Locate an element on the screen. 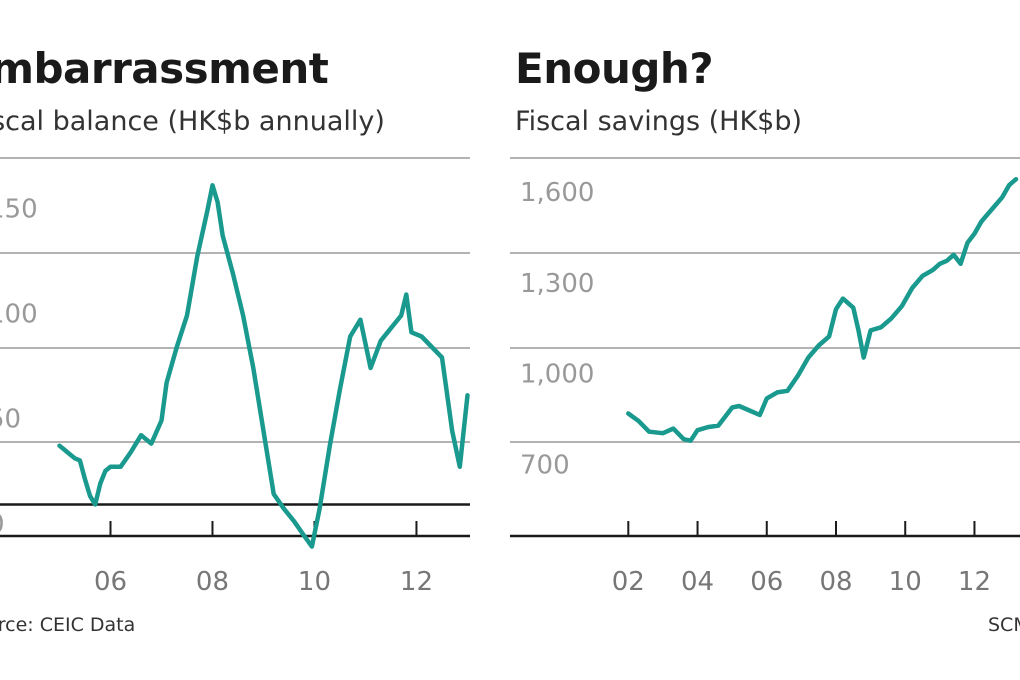  left-xtick-label: 12 is located at coordinates (416, 582).